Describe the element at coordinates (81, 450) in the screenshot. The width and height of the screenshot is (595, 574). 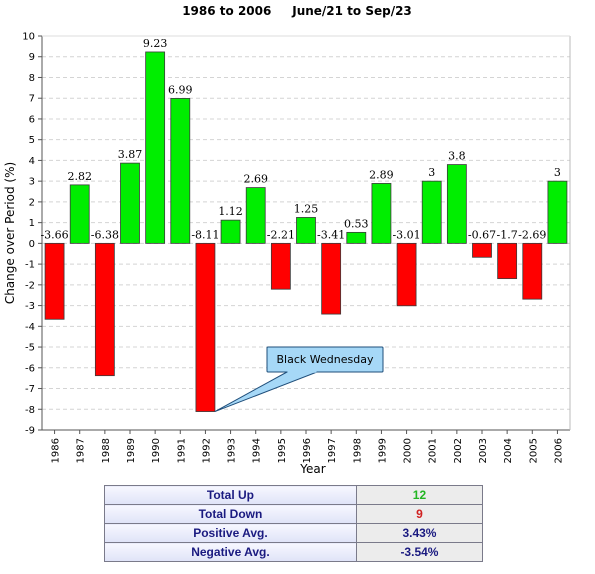
I see `x-tick-label: 1987` at that location.